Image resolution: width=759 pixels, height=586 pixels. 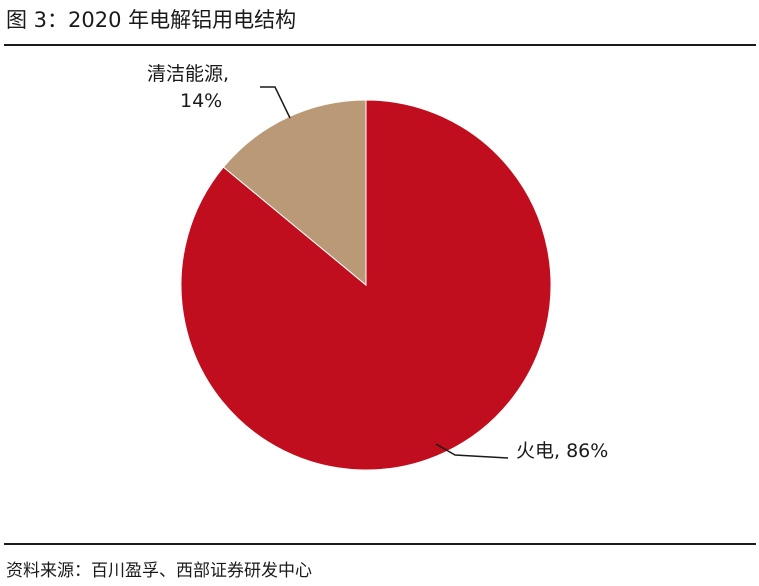 I want to click on data-source-note: 资料来源：百川盈孚、西部证券研发中心, so click(x=159, y=571).